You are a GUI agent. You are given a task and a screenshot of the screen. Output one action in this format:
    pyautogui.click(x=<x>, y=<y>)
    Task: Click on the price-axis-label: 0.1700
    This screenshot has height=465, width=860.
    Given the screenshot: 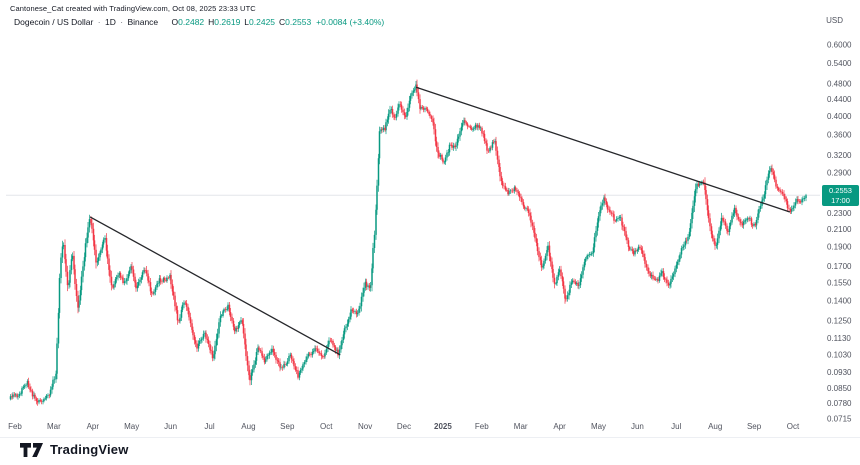 What is the action you would take?
    pyautogui.click(x=839, y=266)
    